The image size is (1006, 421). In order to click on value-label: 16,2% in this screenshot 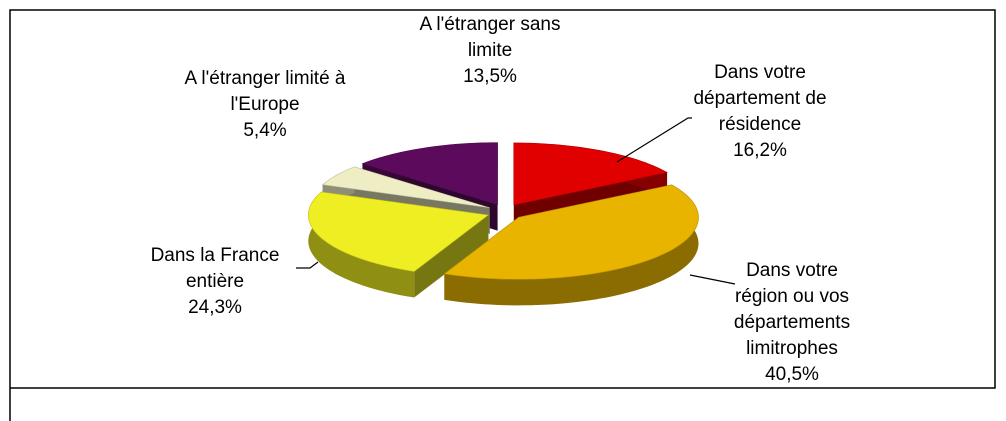, I will do `click(760, 150)`.